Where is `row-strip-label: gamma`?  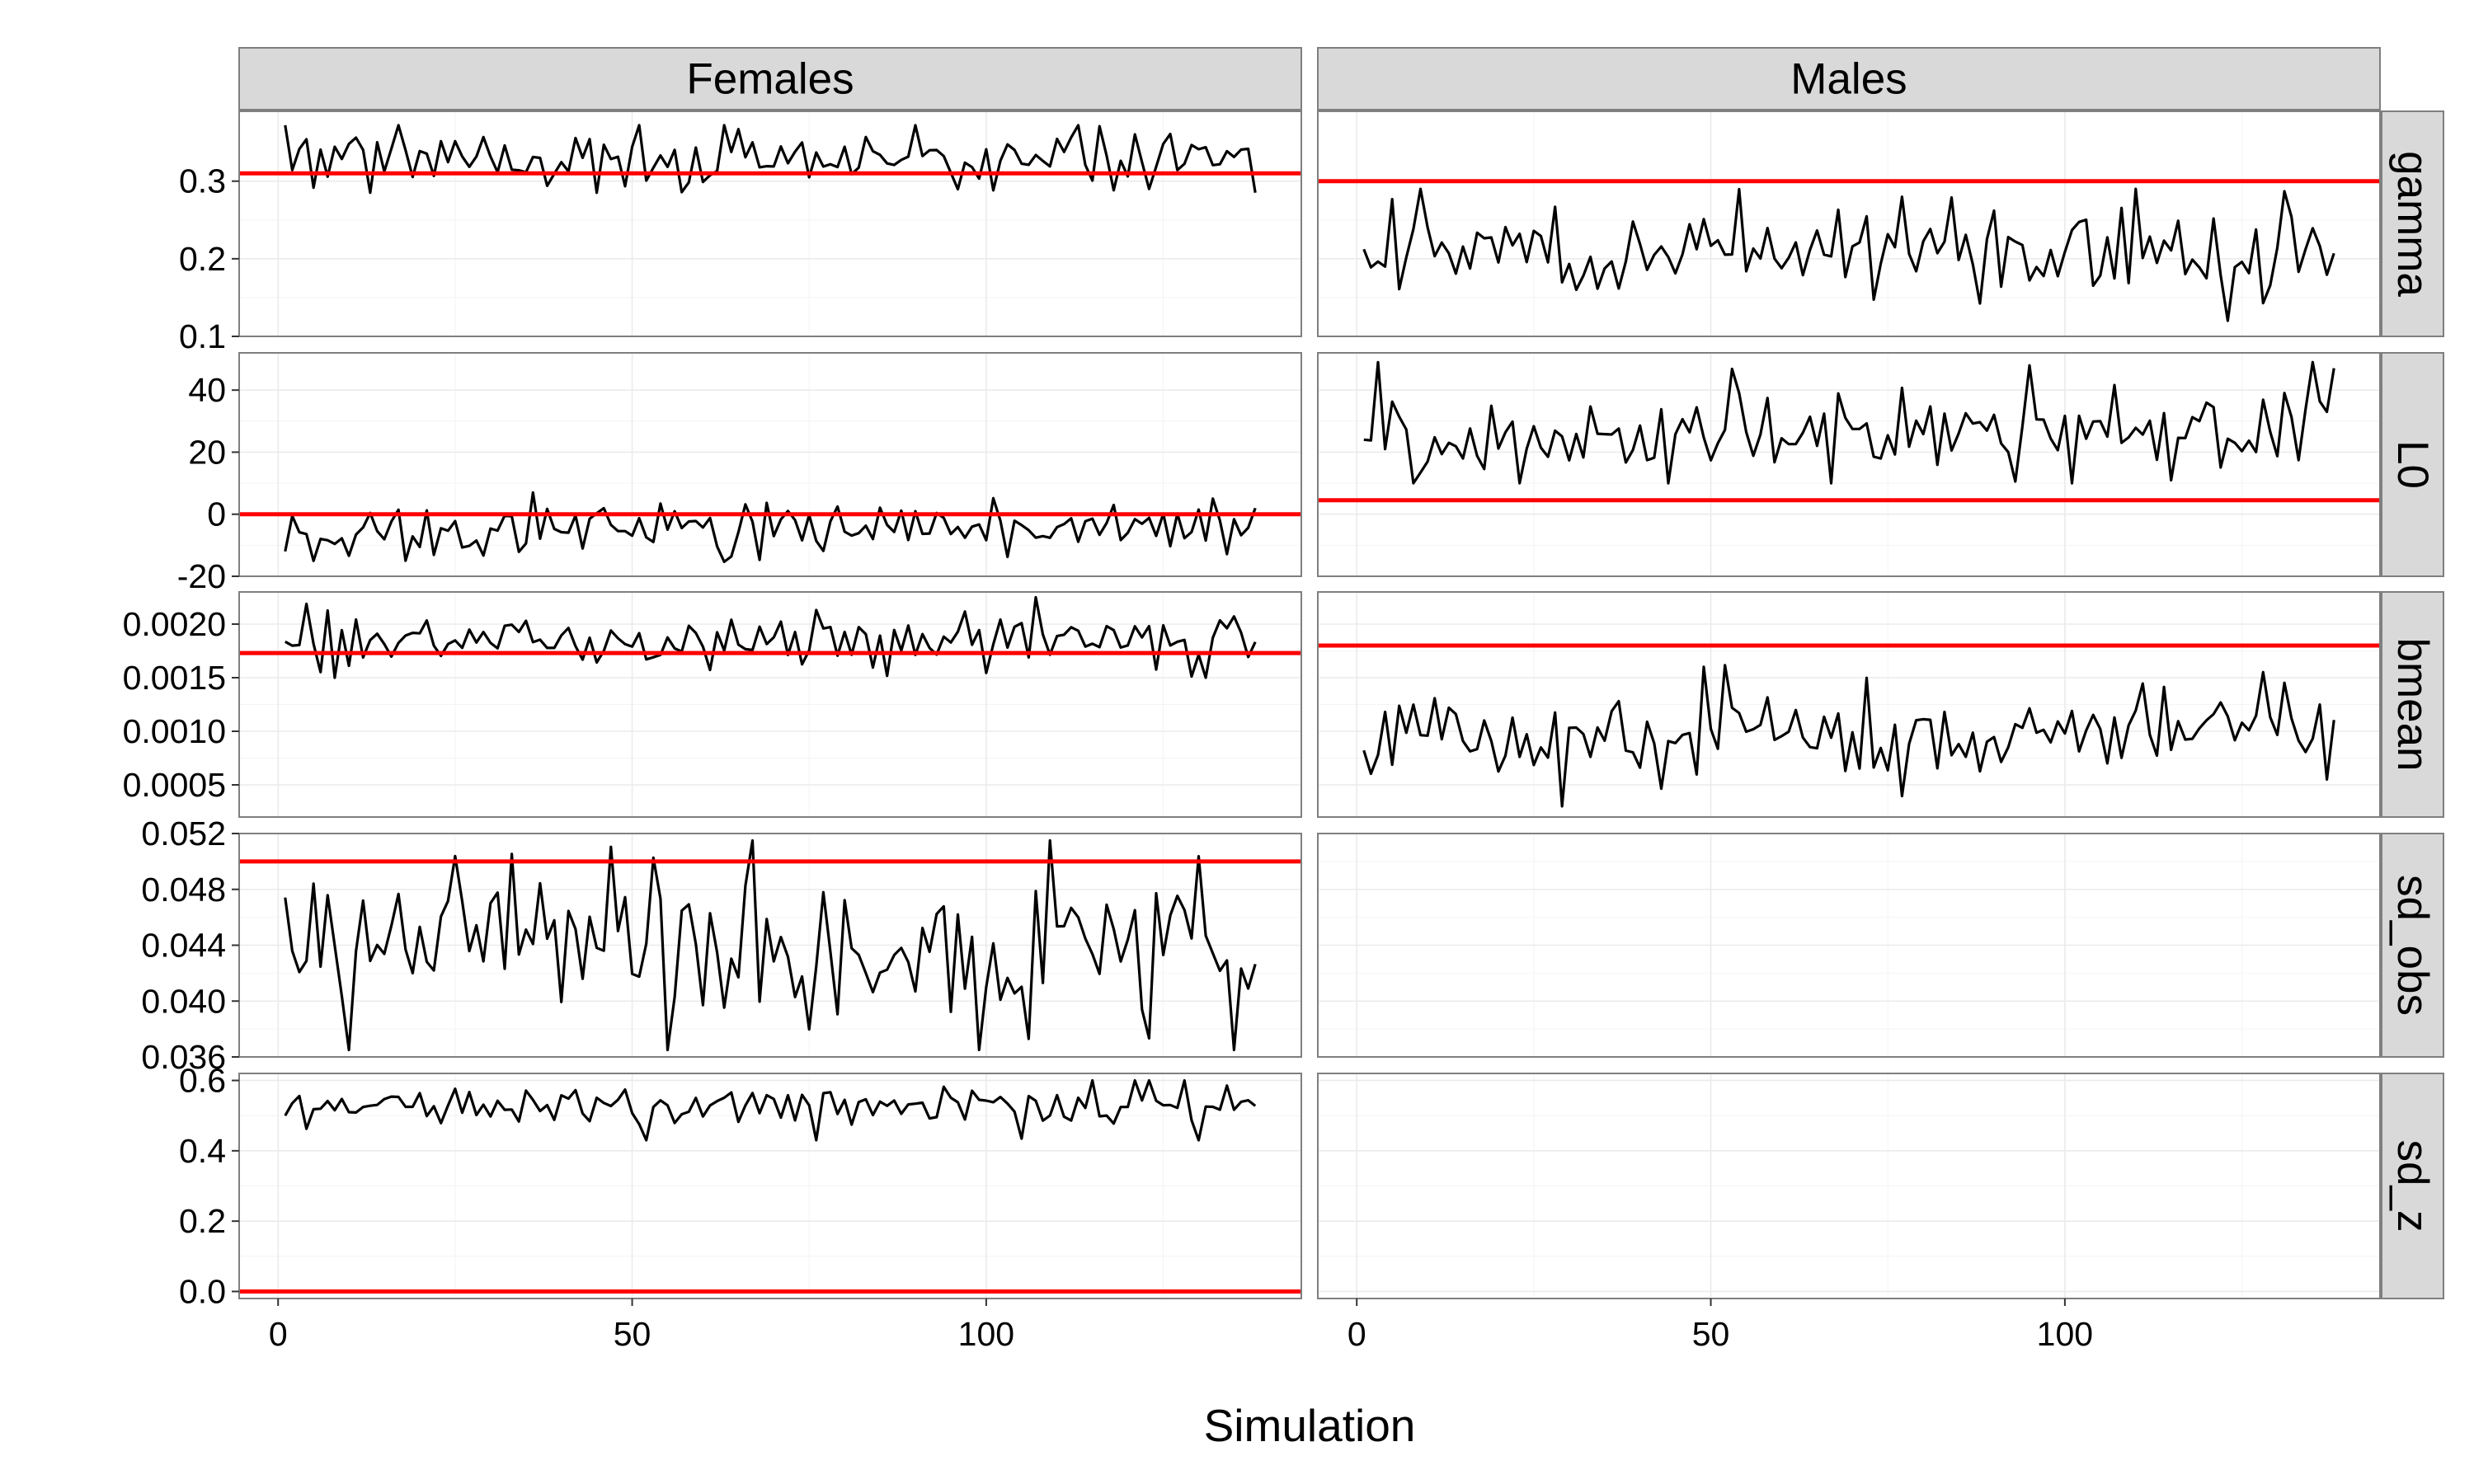
row-strip-label: gamma is located at coordinates (2412, 224).